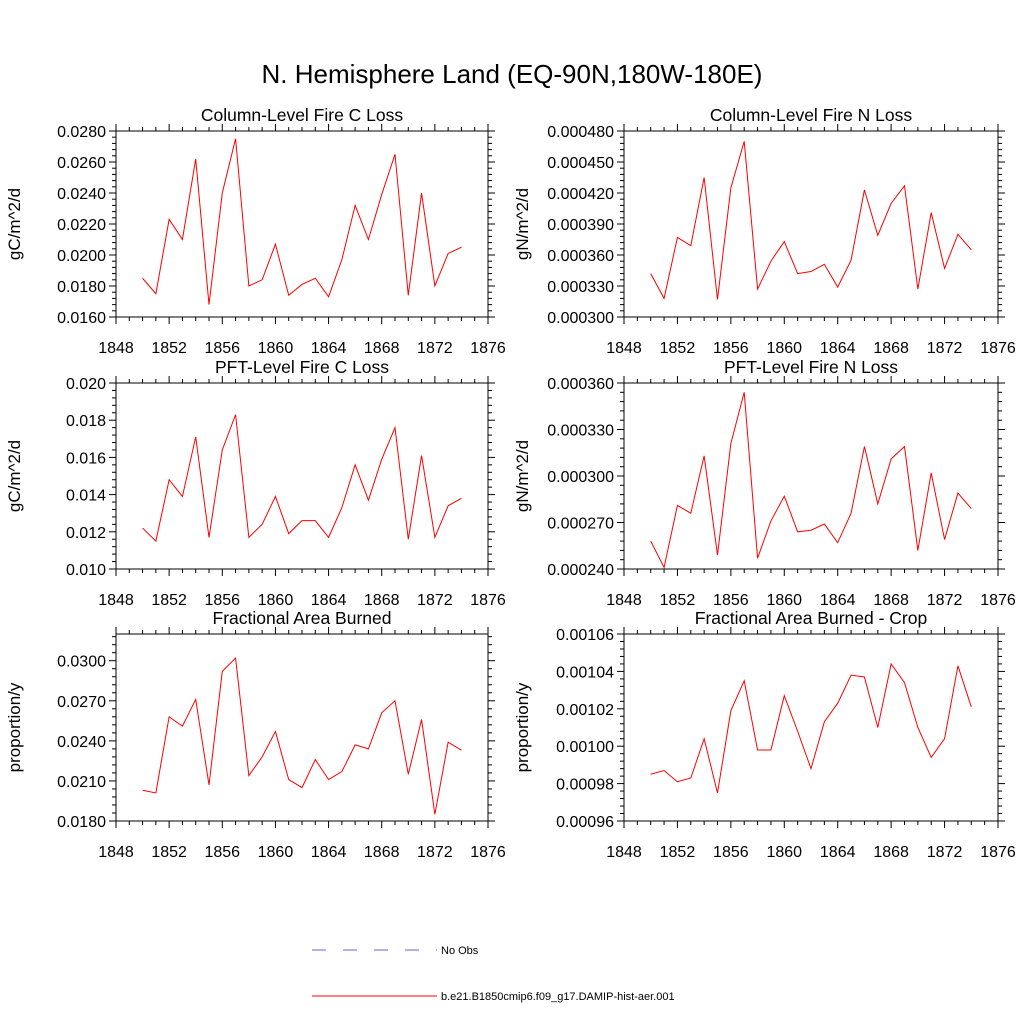 The height and width of the screenshot is (1024, 1024). I want to click on y-tick-label: 0.0280, so click(81, 132).